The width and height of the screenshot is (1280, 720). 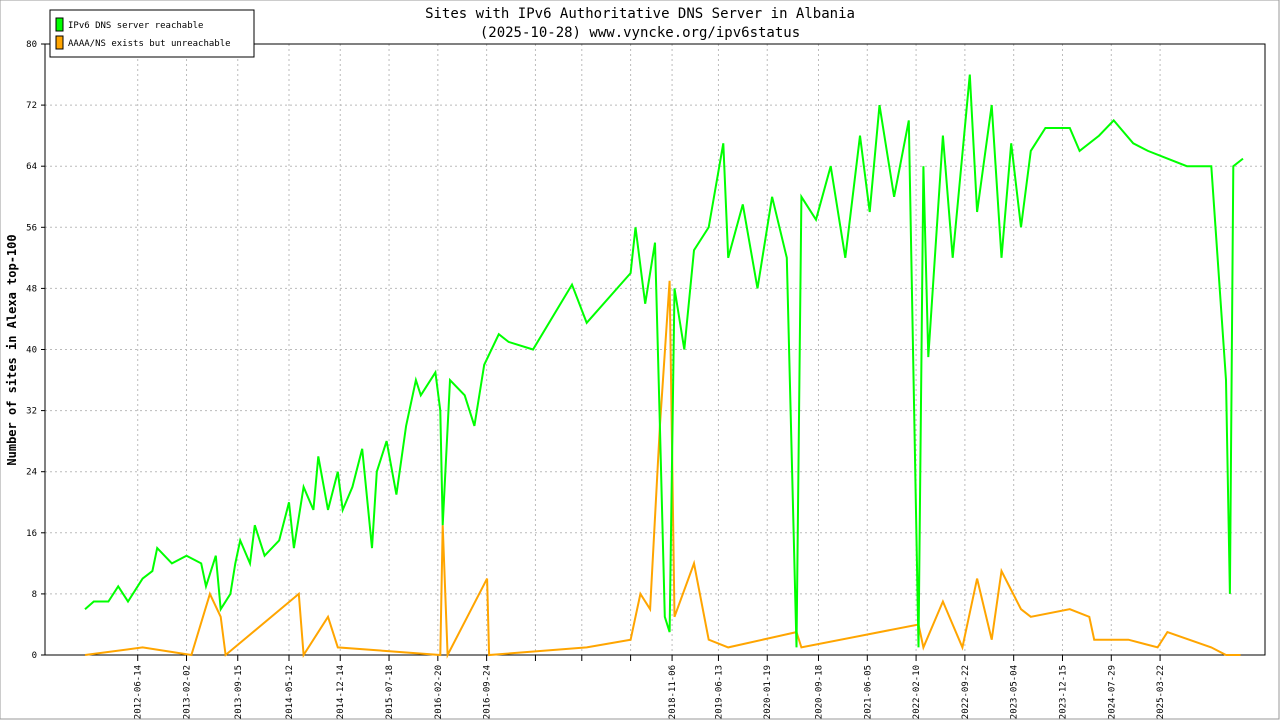 What do you see at coordinates (966, 692) in the screenshot?
I see `x-tick-label: 2022-09-22` at bounding box center [966, 692].